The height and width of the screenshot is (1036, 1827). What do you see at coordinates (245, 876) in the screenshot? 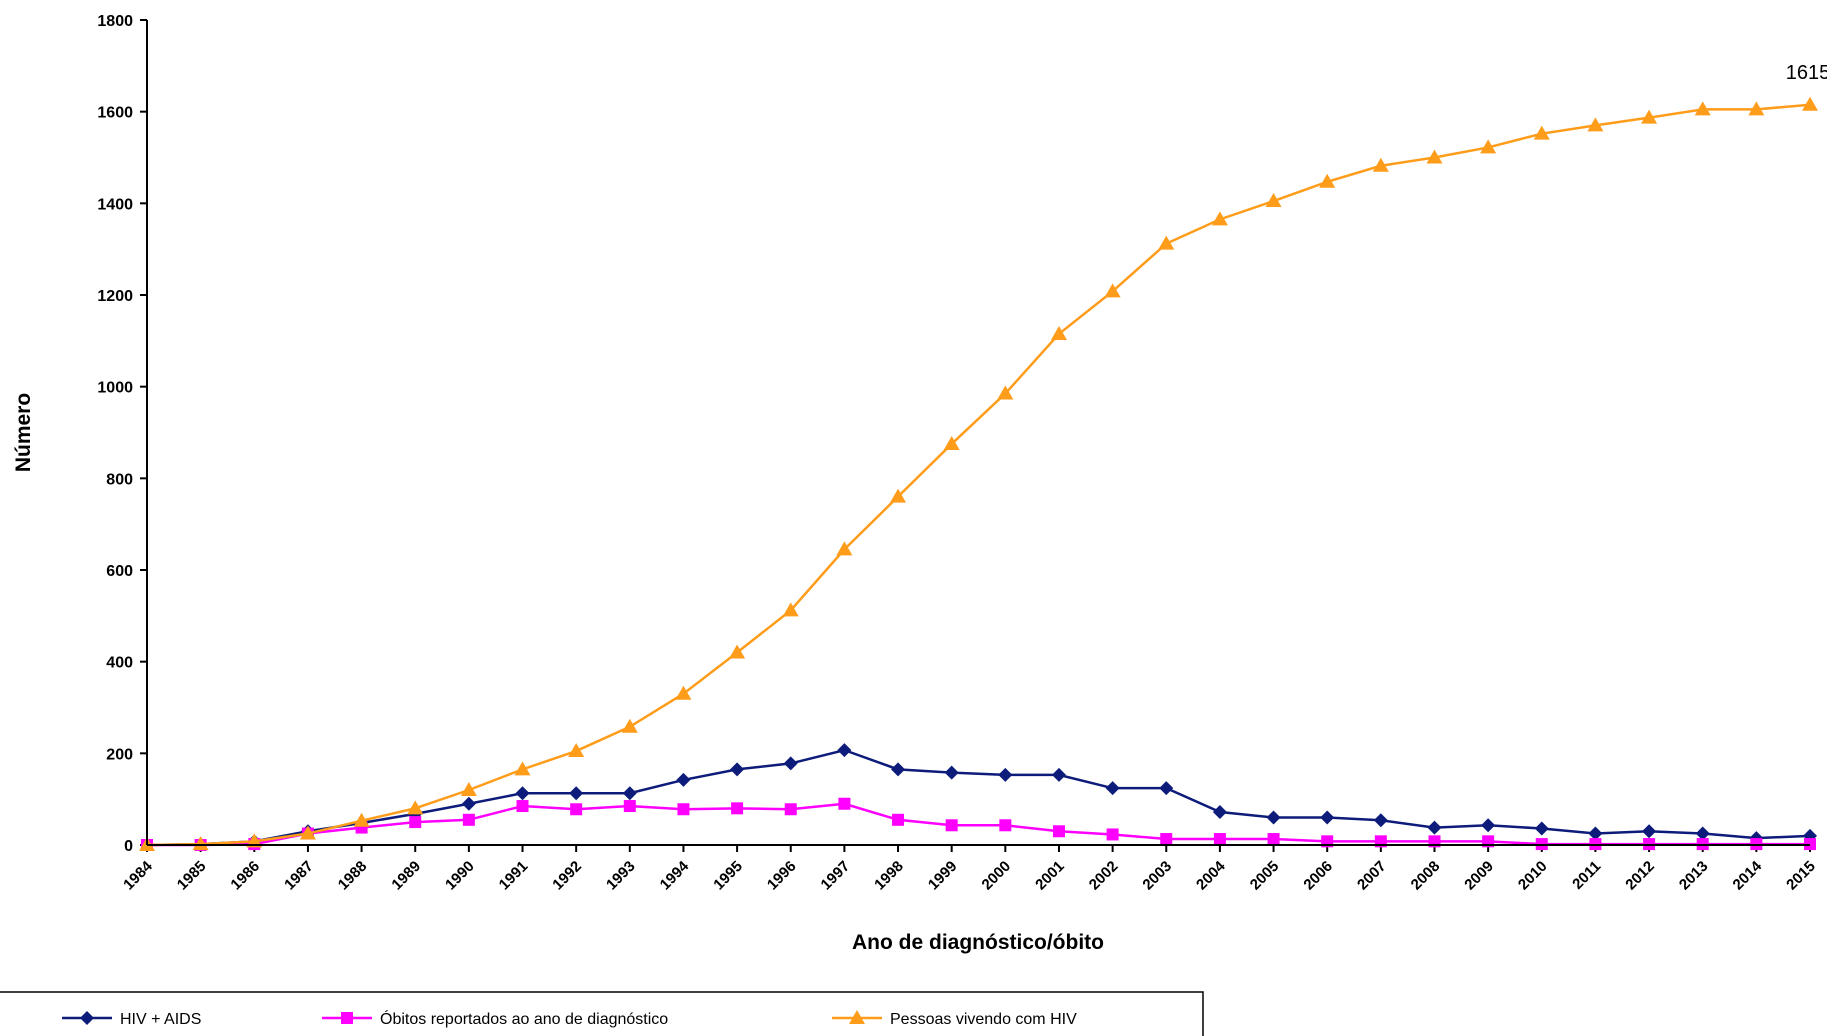
I see `x-tick-label: 1986` at bounding box center [245, 876].